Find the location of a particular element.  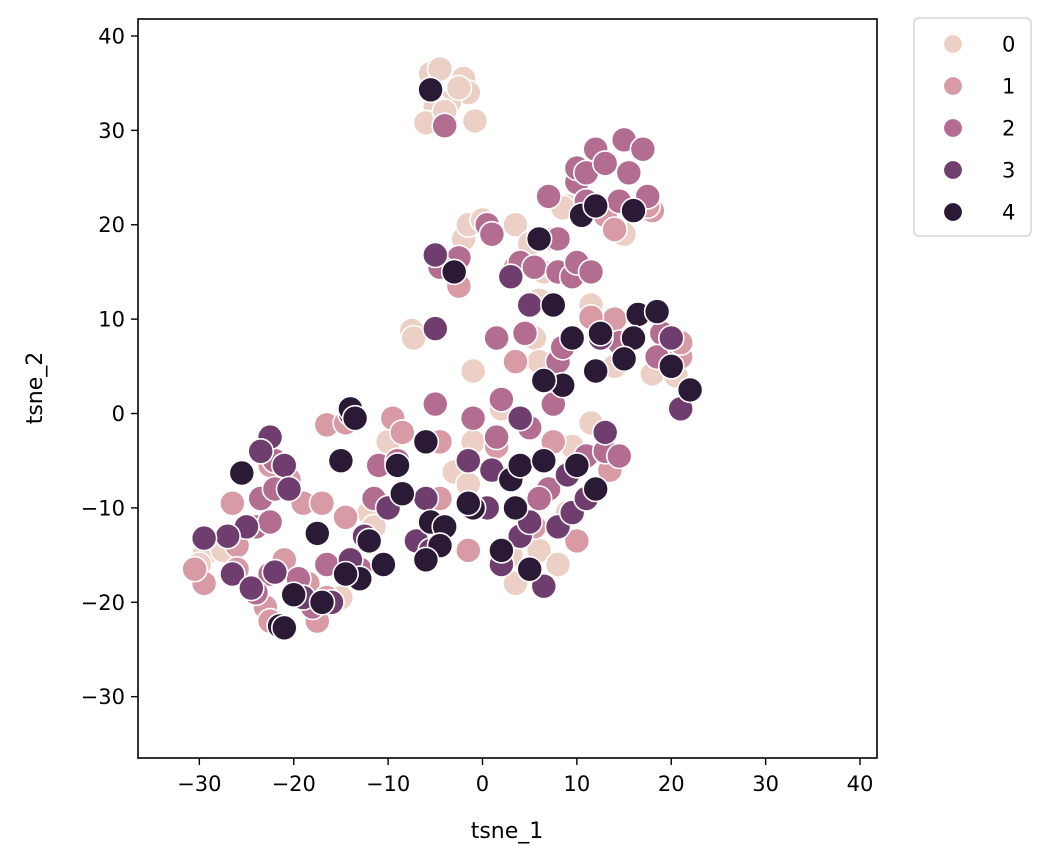

y-tick-label: −30 is located at coordinates (103, 697).